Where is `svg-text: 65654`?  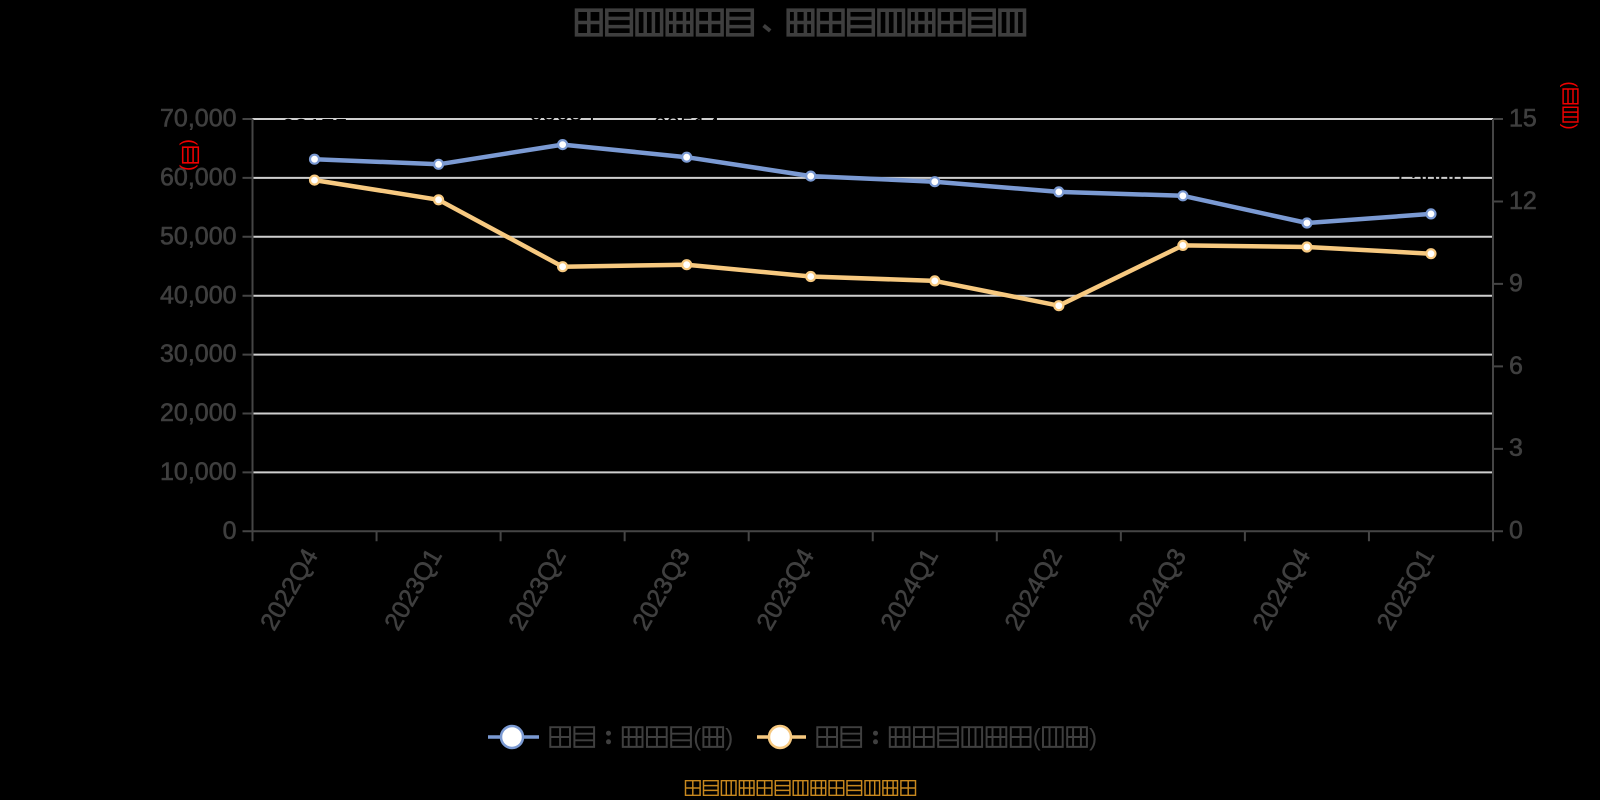 svg-text: 65654 is located at coordinates (562, 113).